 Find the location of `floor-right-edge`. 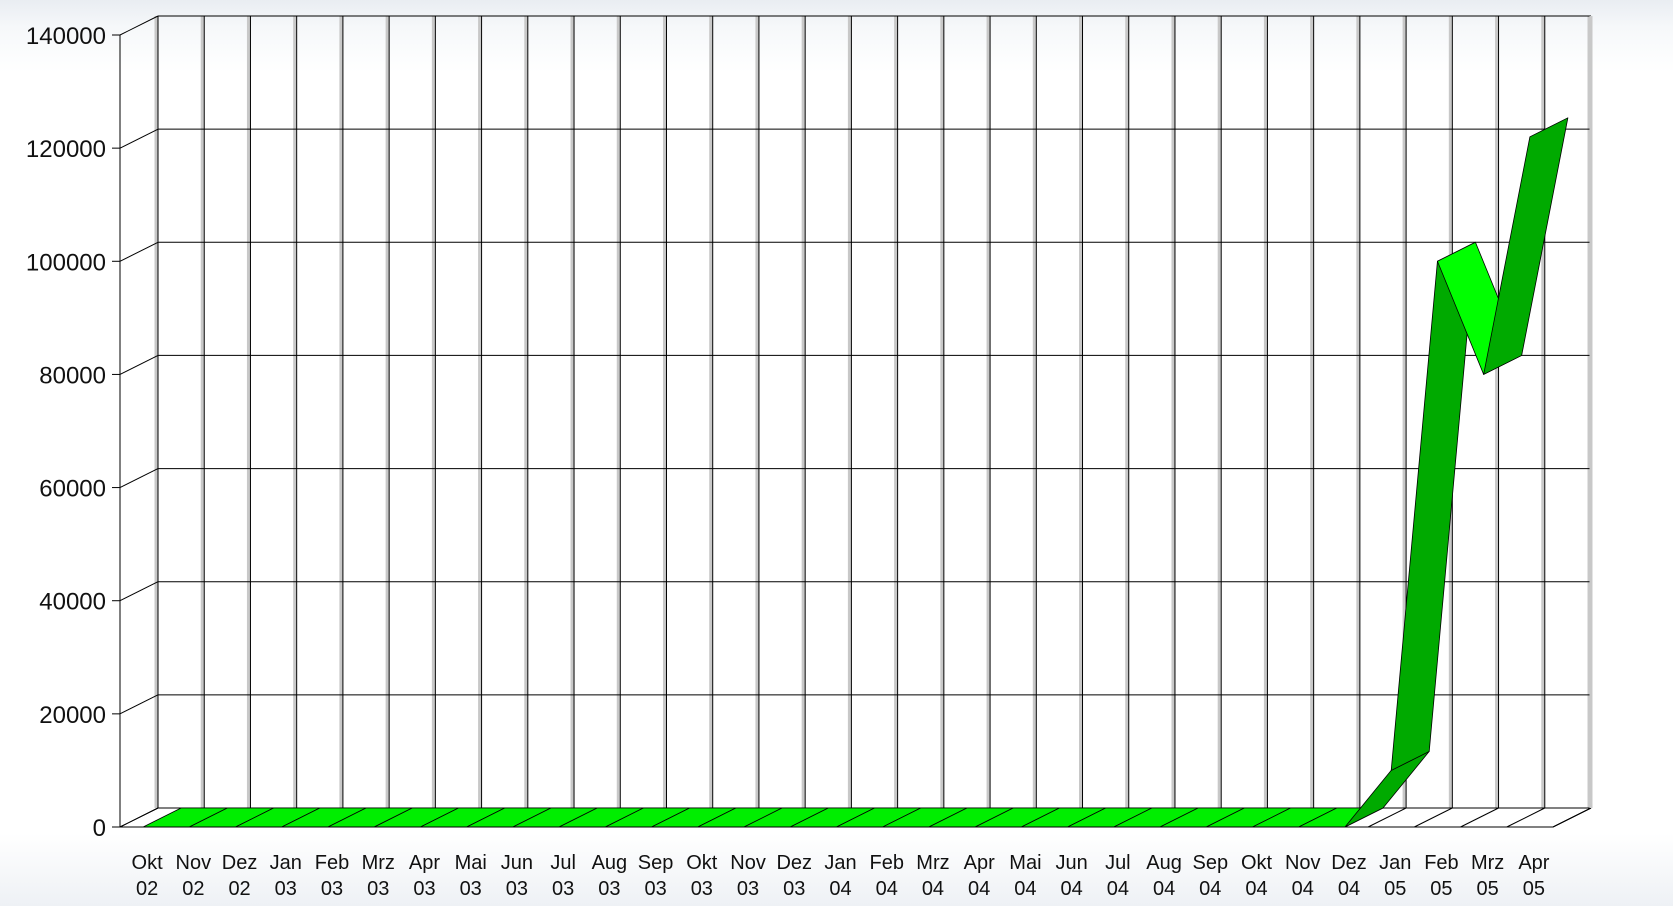

floor-right-edge is located at coordinates (1572, 817).